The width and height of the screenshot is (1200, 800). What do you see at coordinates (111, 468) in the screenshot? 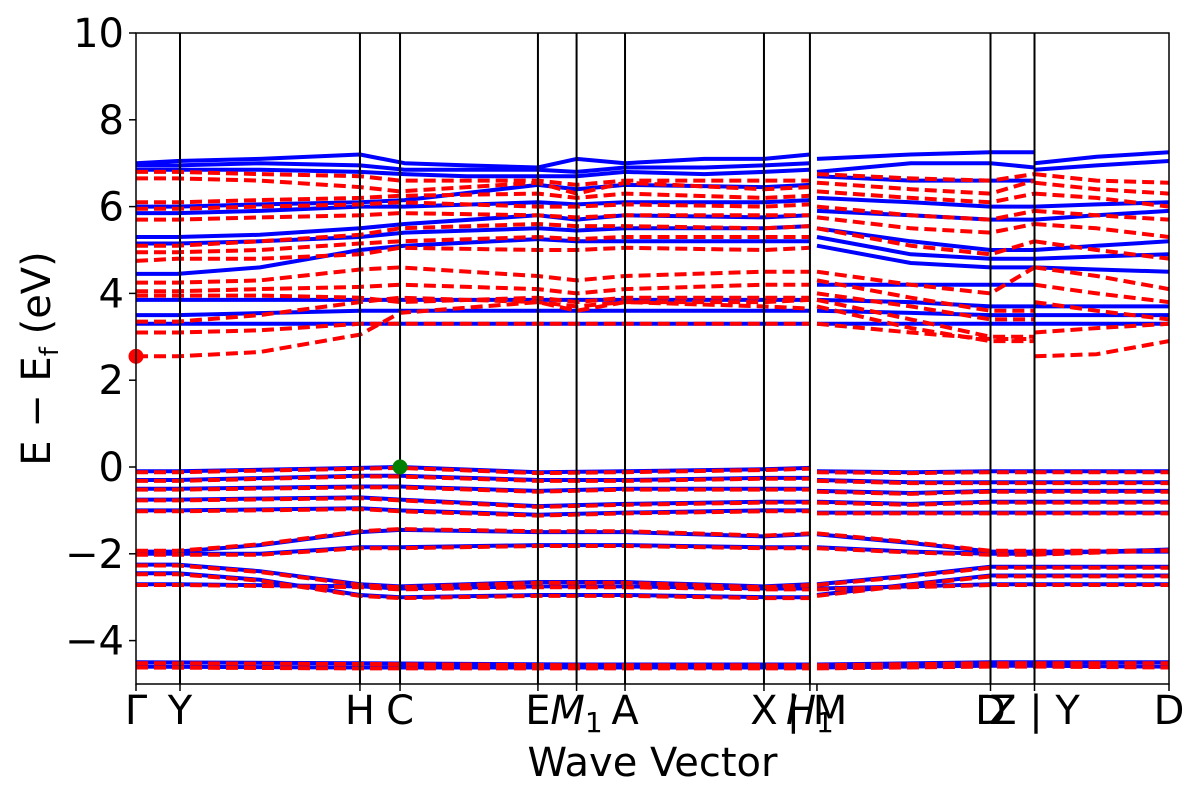
I see `y-tick-label: 0` at bounding box center [111, 468].